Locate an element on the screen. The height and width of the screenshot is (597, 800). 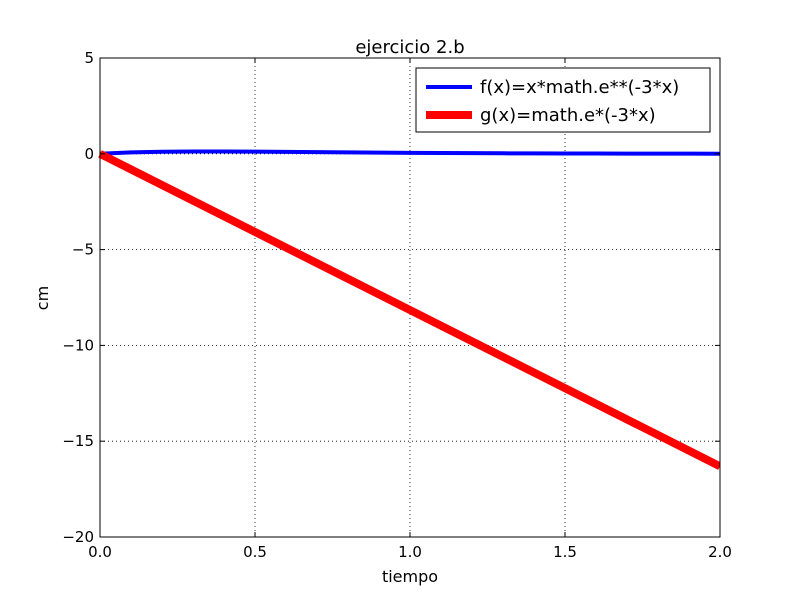
x-tick-label: 1.5 is located at coordinates (565, 552).